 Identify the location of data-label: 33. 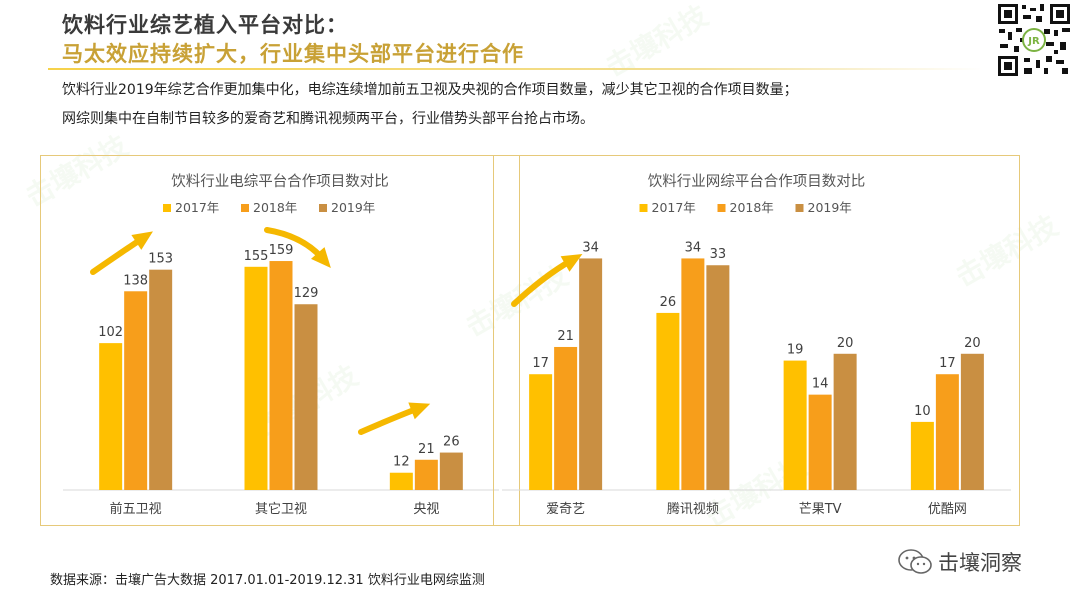
(718, 254).